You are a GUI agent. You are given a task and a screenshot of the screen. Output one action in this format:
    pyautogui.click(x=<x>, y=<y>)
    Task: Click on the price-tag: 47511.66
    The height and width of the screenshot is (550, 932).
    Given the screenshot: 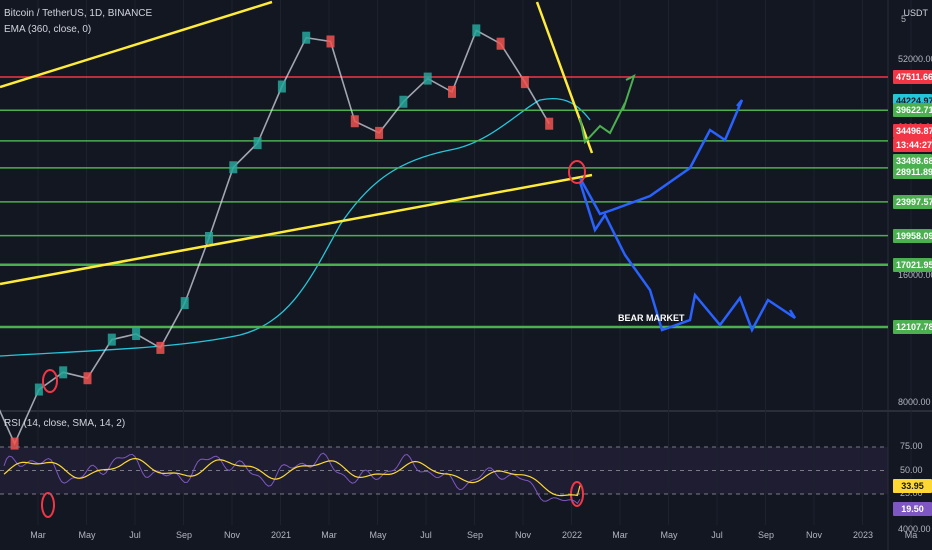 What is the action you would take?
    pyautogui.click(x=912, y=77)
    